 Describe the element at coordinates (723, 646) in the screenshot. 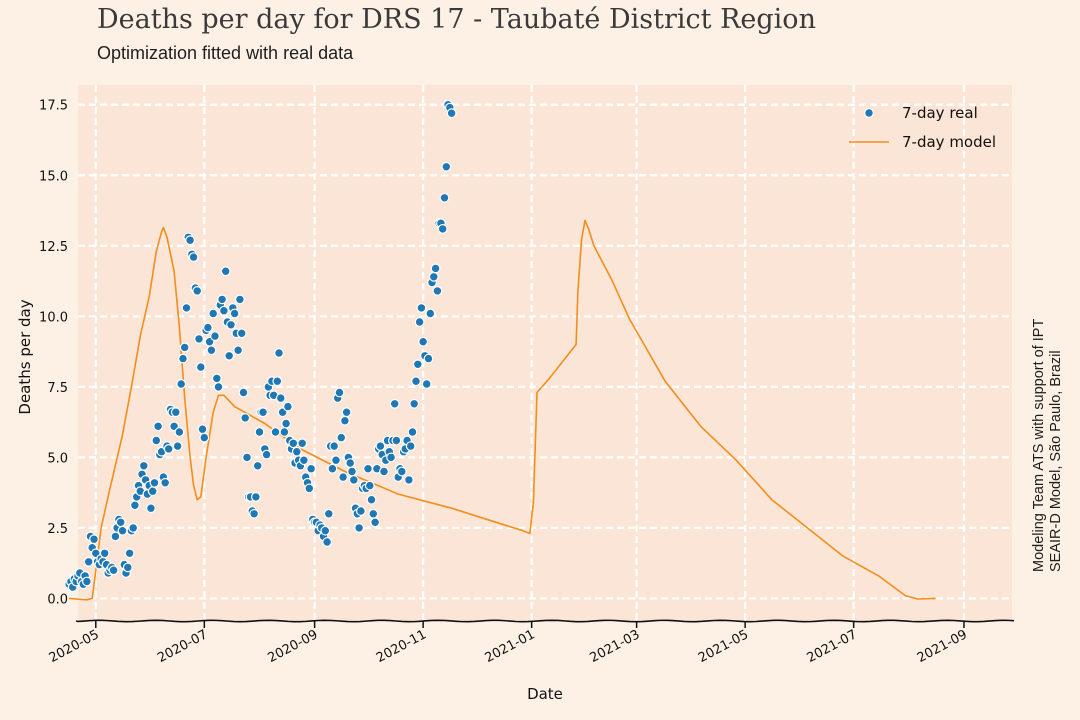

I see `x-tick-label: 2021-05` at that location.